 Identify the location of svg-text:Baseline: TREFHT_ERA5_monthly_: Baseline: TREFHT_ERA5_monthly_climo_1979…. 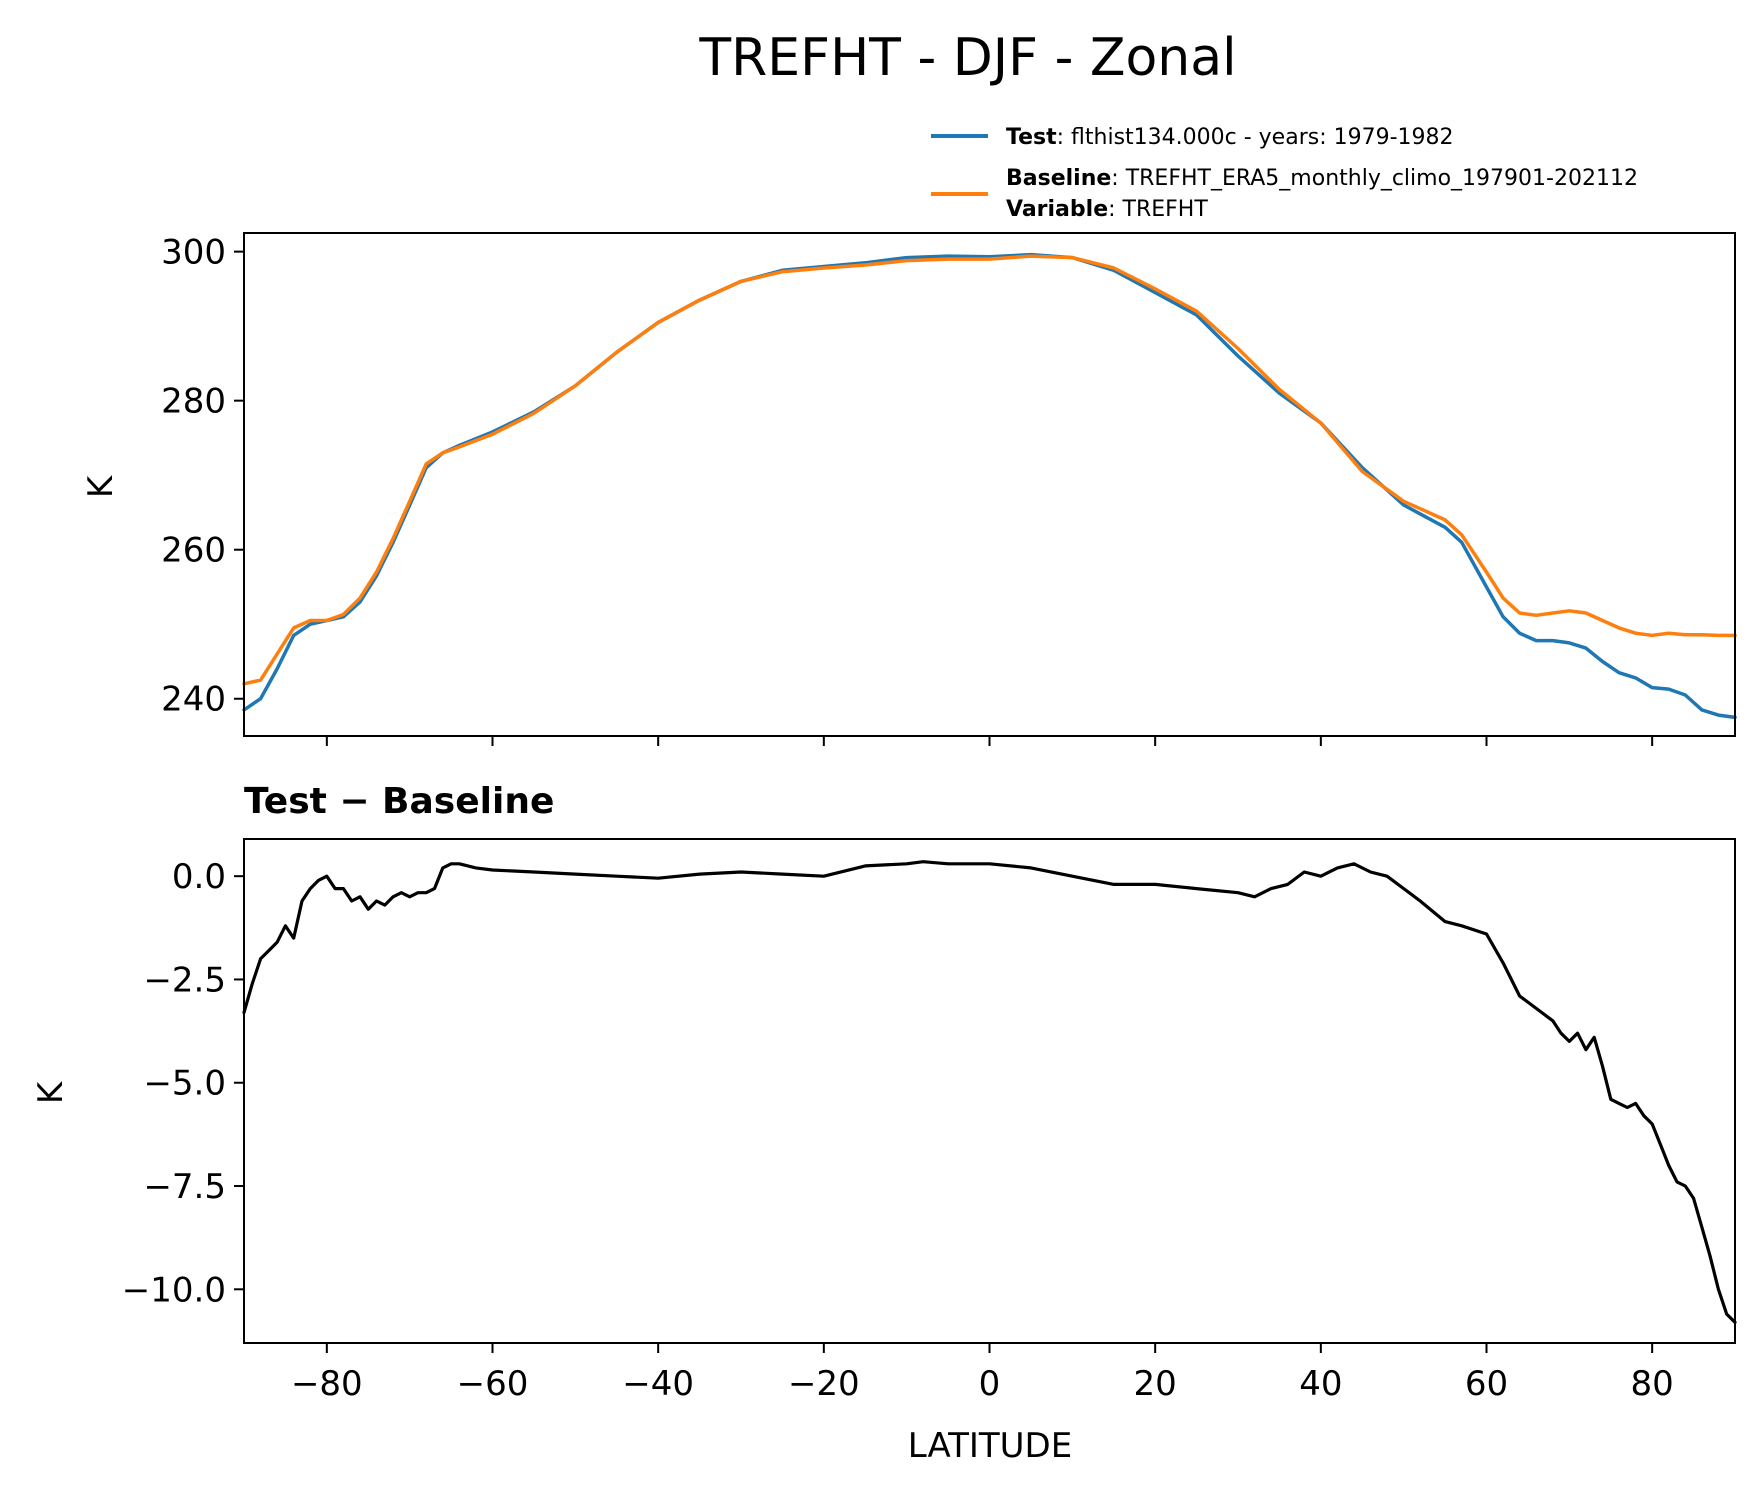
(1322, 178).